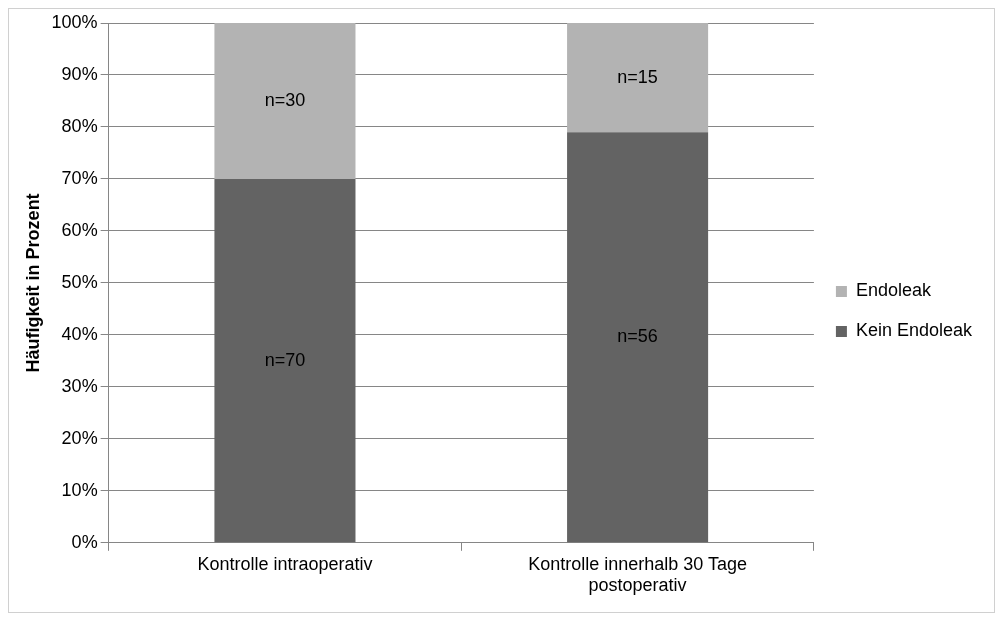 The width and height of the screenshot is (1003, 621). Describe the element at coordinates (74, 21) in the screenshot. I see `y-tick-label: 100%` at that location.